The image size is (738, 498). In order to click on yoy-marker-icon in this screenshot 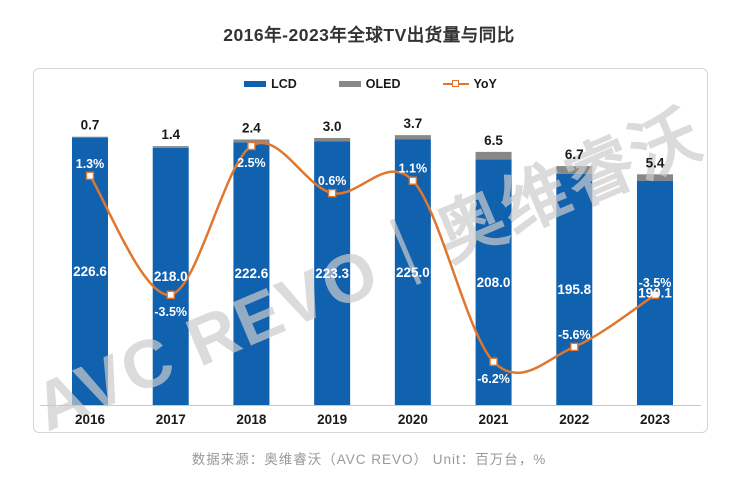, I will do `click(455, 83)`.